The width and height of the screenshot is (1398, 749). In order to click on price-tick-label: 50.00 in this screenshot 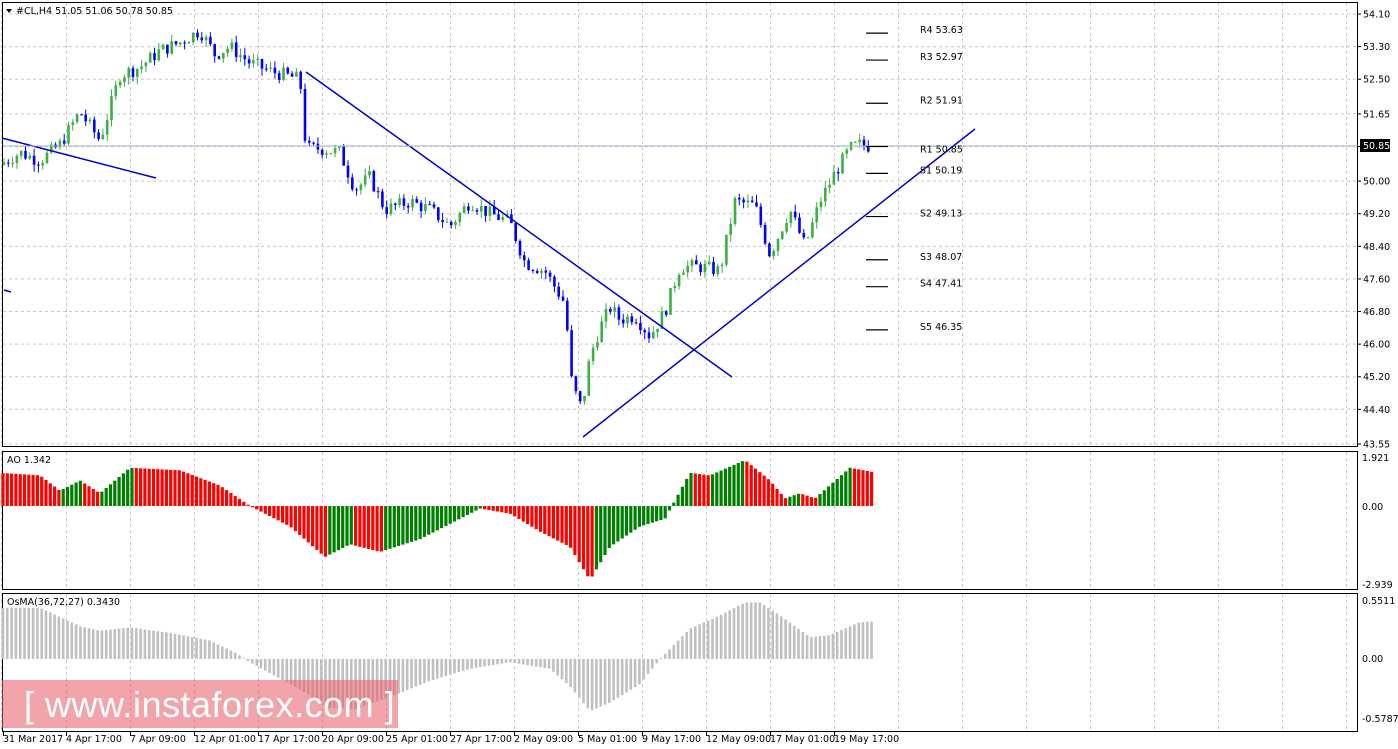, I will do `click(1376, 182)`.